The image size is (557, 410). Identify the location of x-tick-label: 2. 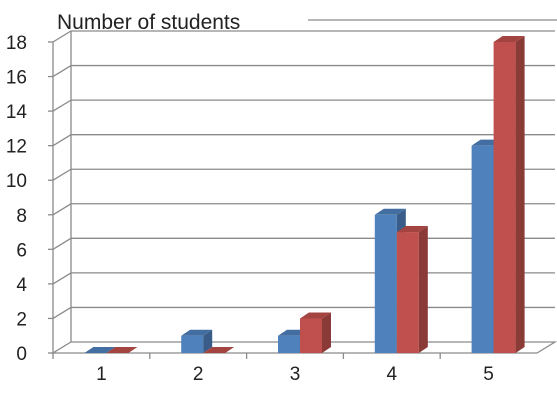
(198, 374).